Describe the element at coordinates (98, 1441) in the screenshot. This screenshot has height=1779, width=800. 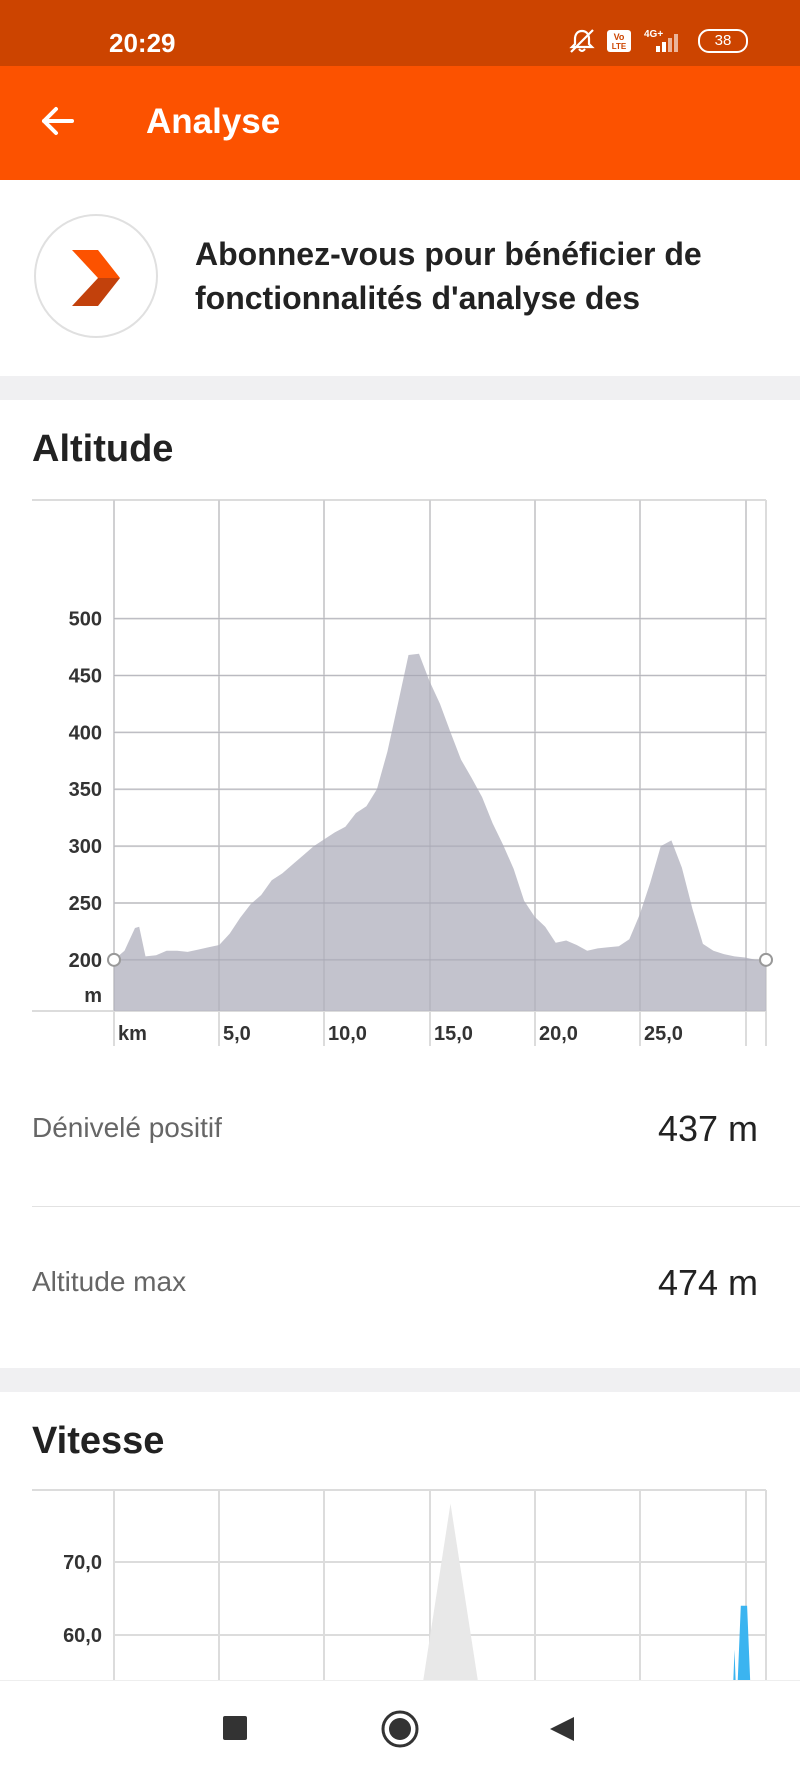
I see `speed-title: Vitesse` at that location.